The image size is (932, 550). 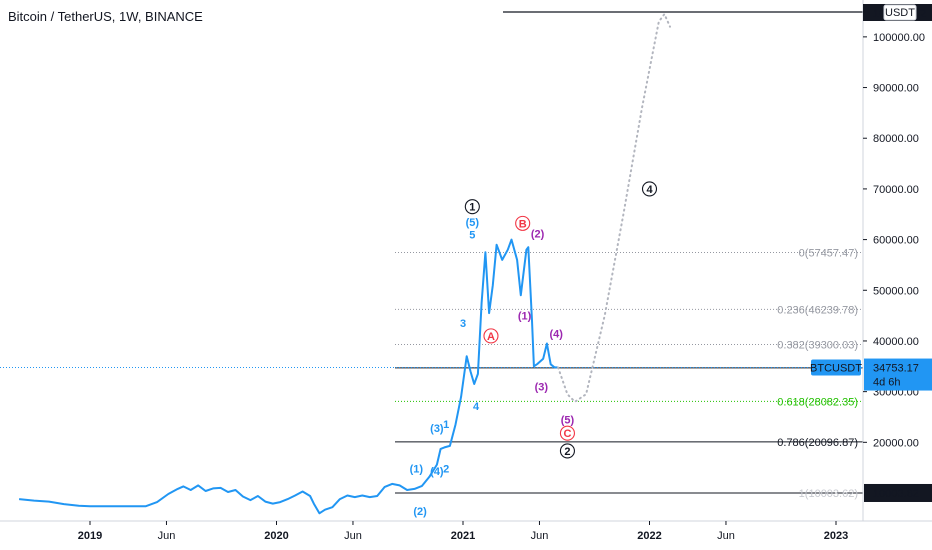 I want to click on price-axis-area, so click(x=897, y=275).